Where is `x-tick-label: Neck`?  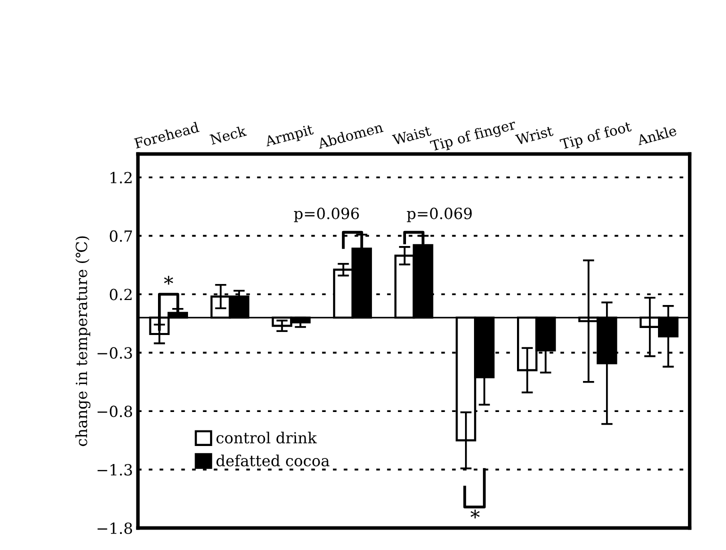
x-tick-label: Neck is located at coordinates (228, 135).